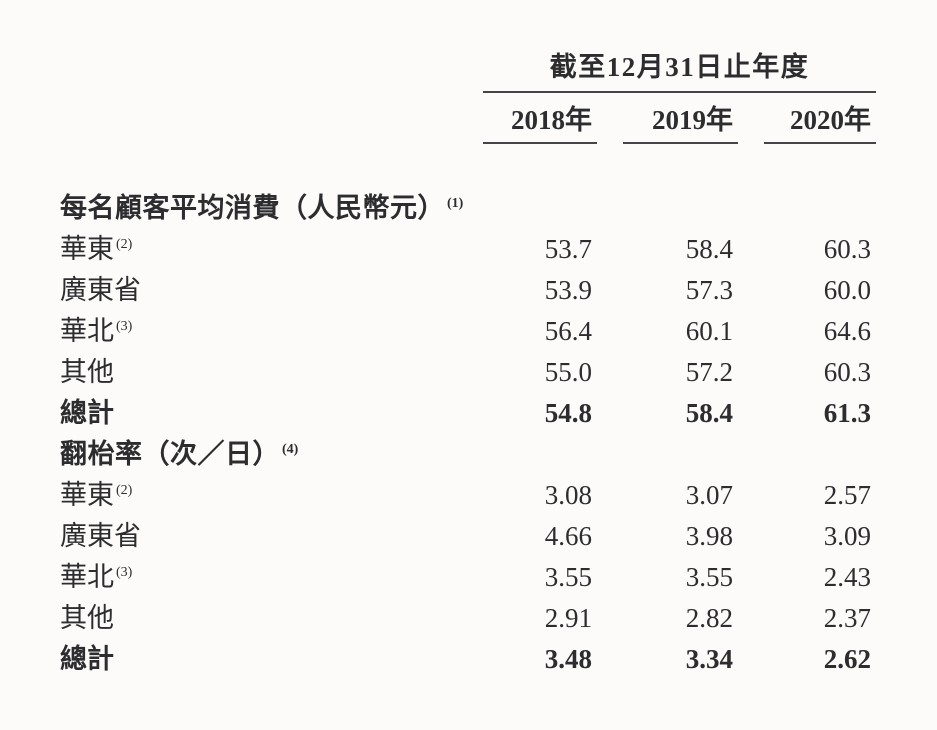 The image size is (937, 730). I want to click on period-header: 截至12月31日止年度, so click(679, 71).